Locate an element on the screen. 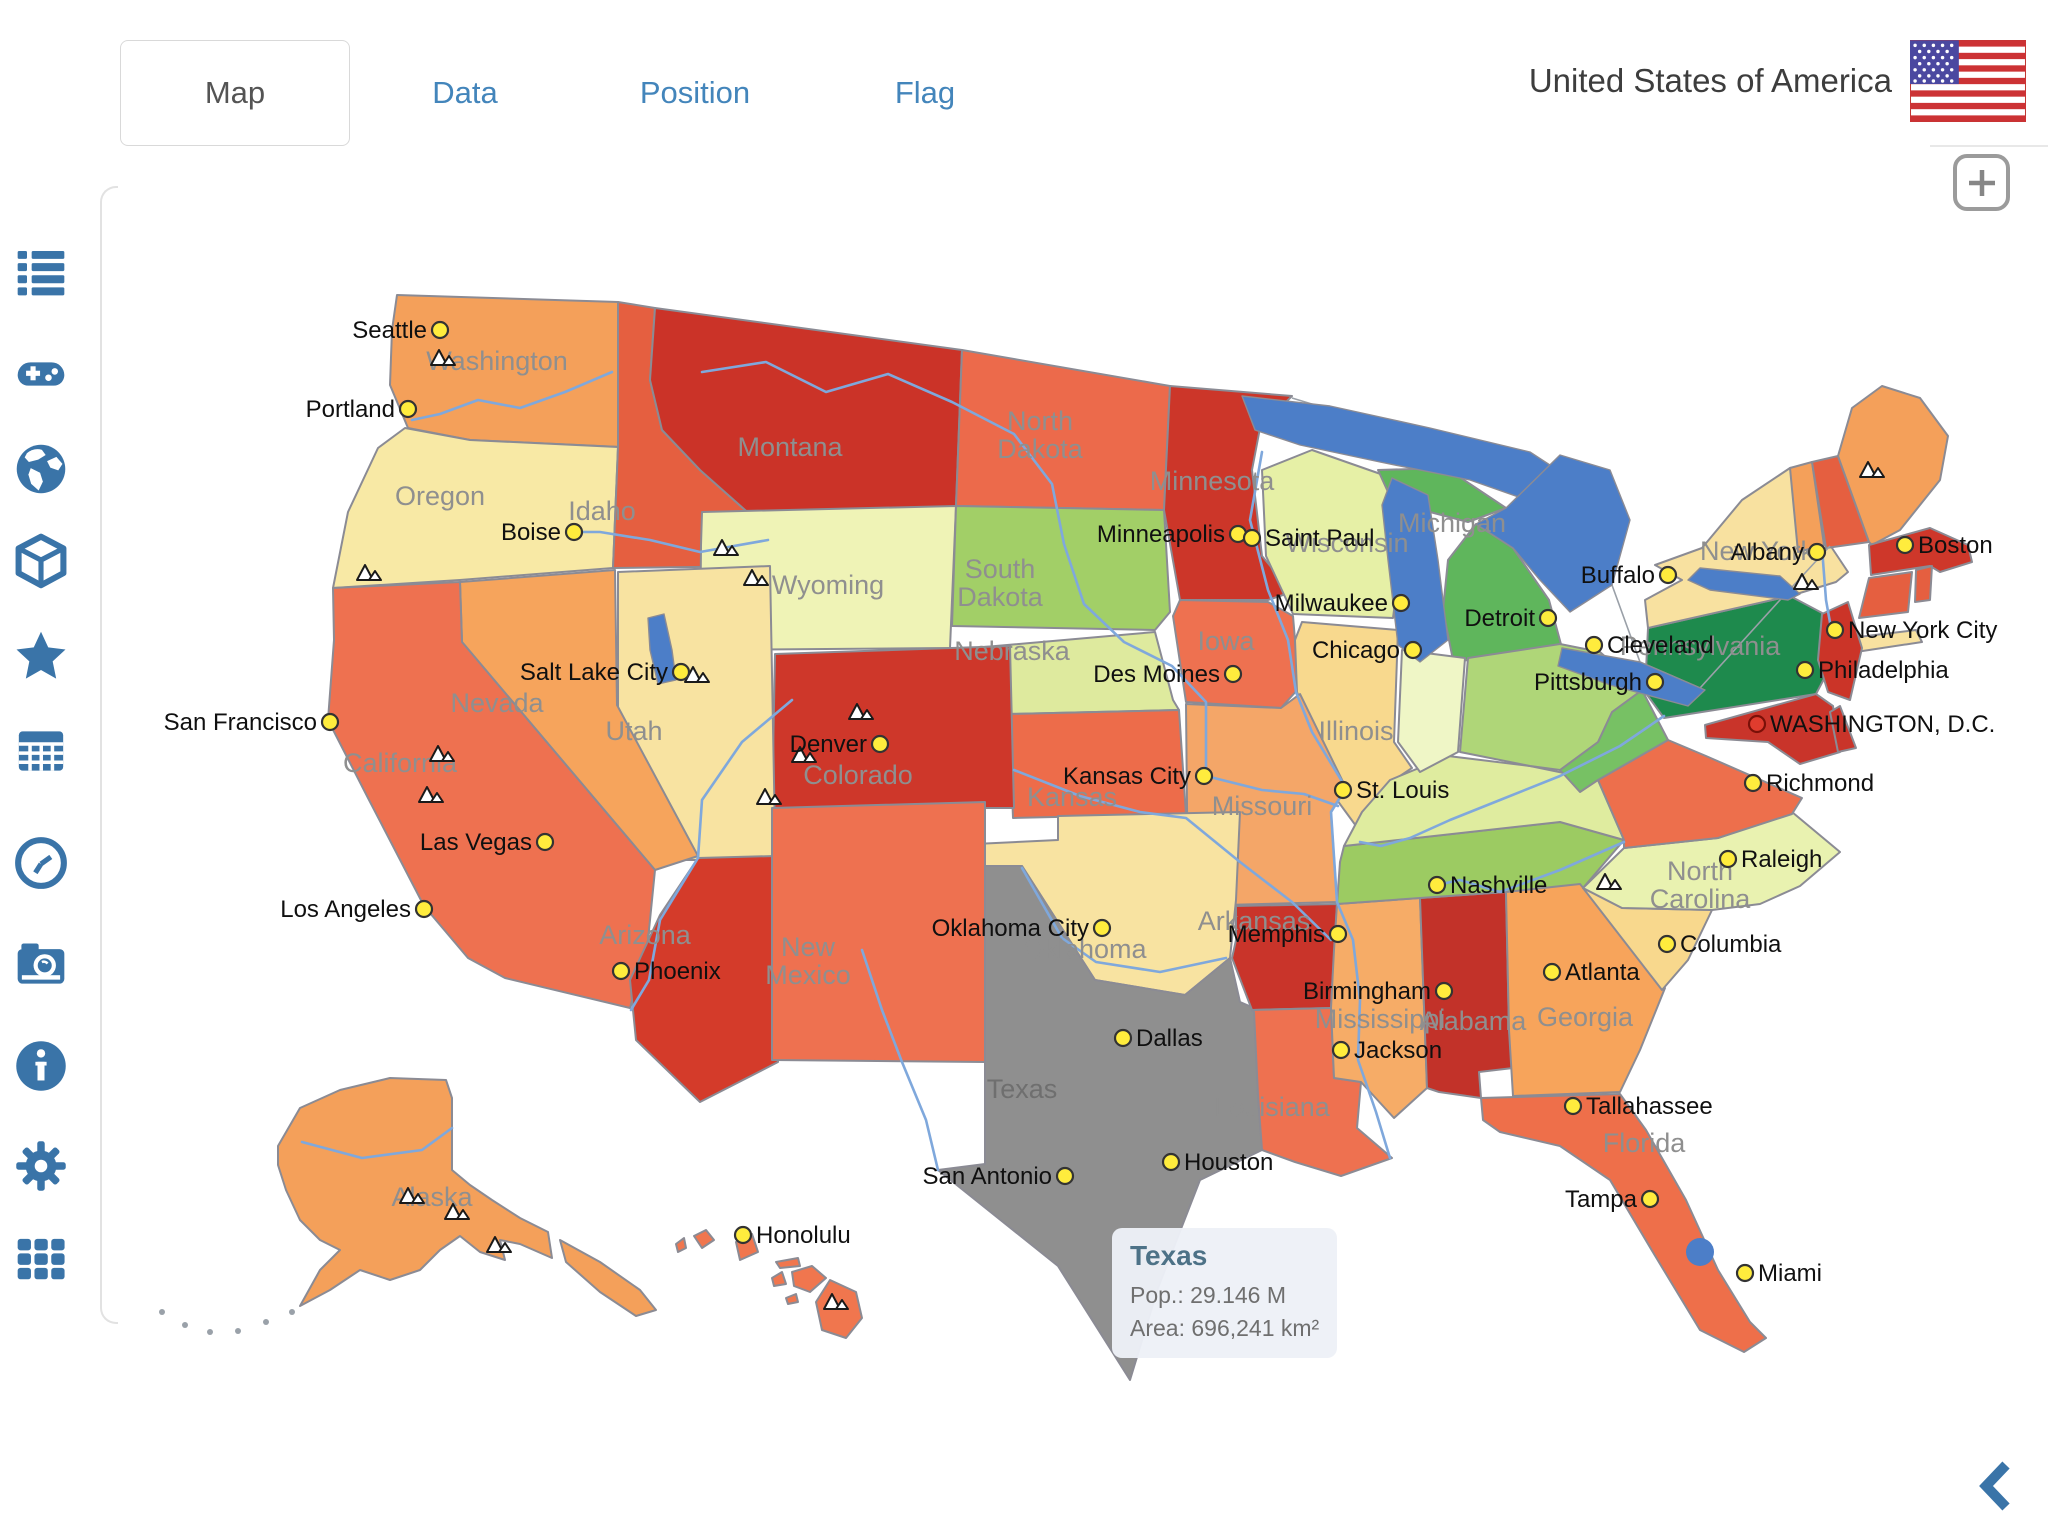 The width and height of the screenshot is (2048, 1536). city-memphis: Memphis is located at coordinates (1288, 934).